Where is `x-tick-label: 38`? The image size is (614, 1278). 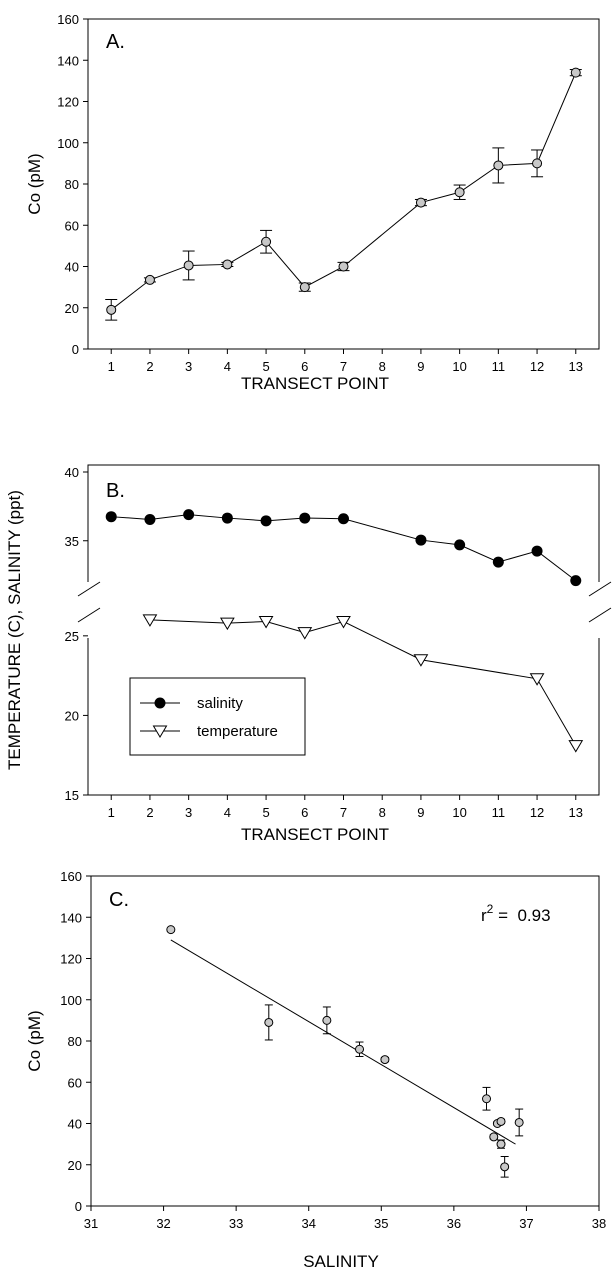
x-tick-label: 38 is located at coordinates (599, 1223).